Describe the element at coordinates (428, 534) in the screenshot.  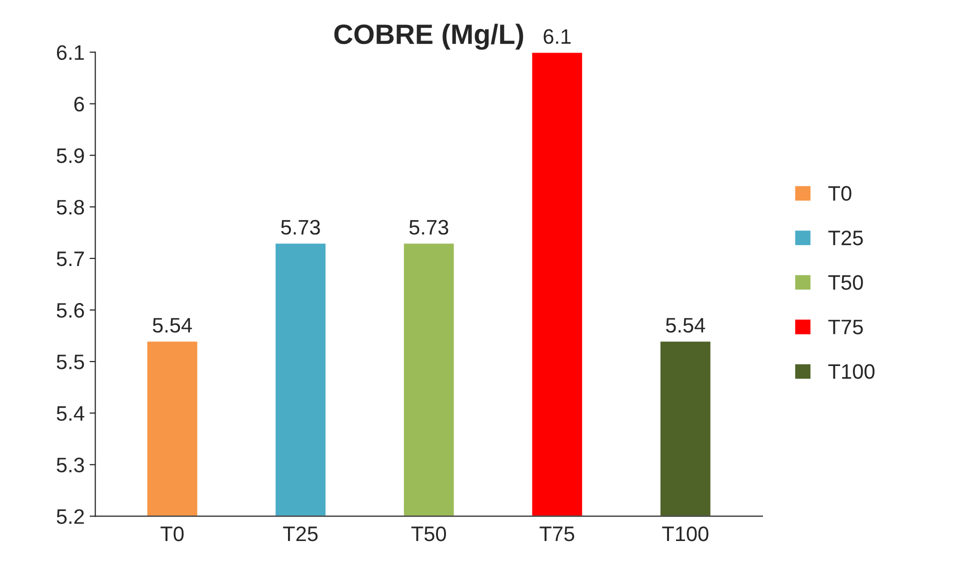
I see `x-tick-label: T50` at that location.